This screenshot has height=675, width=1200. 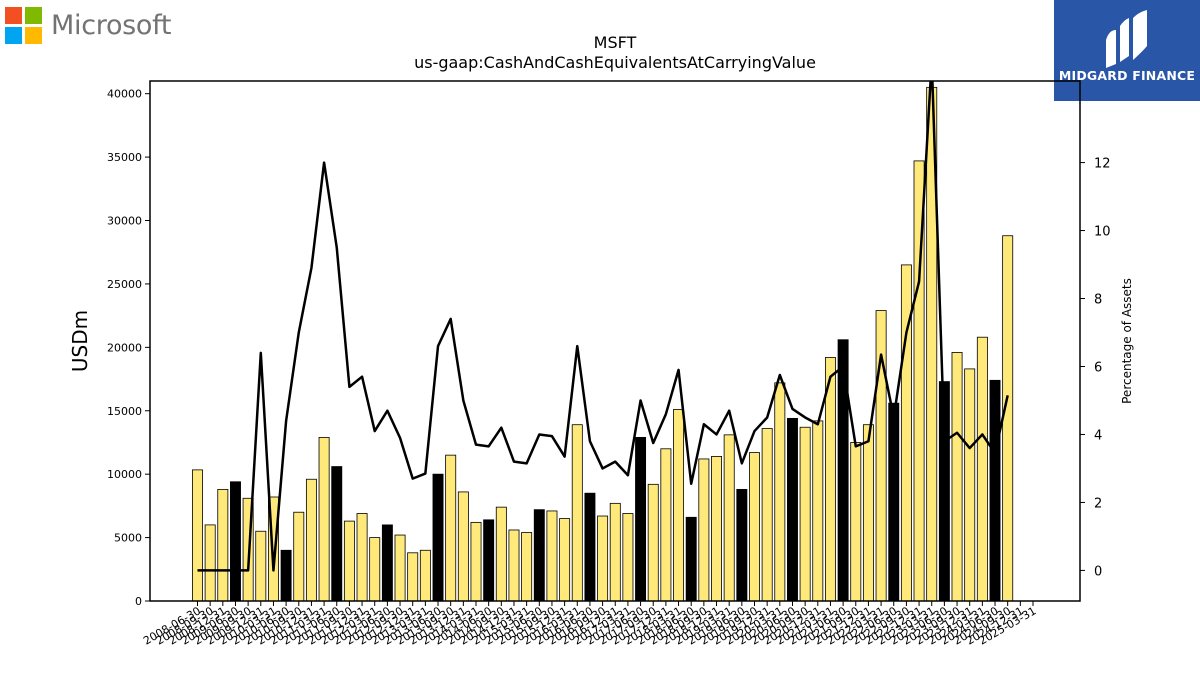 What do you see at coordinates (1126, 39) in the screenshot?
I see `midgard-emblem-icon` at bounding box center [1126, 39].